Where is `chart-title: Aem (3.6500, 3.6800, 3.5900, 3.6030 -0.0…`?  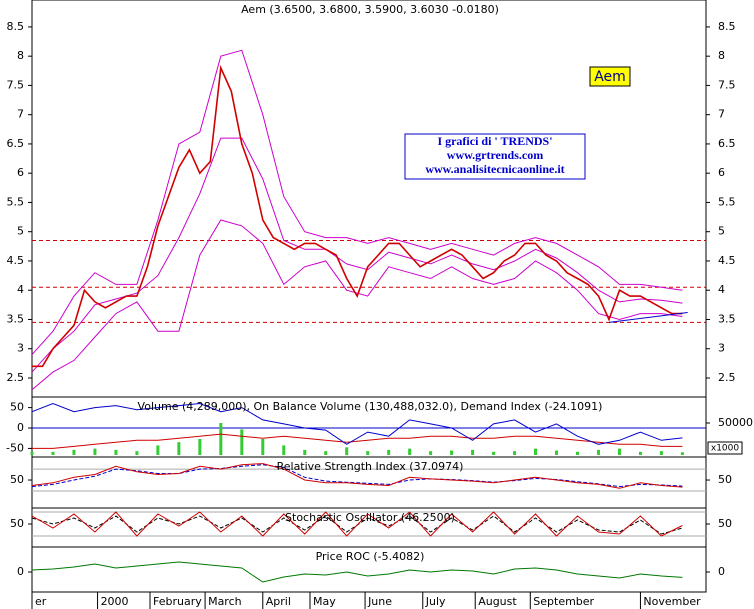 chart-title: Aem (3.6500, 3.6800, 3.5900, 3.6030 -0.0… is located at coordinates (370, 9).